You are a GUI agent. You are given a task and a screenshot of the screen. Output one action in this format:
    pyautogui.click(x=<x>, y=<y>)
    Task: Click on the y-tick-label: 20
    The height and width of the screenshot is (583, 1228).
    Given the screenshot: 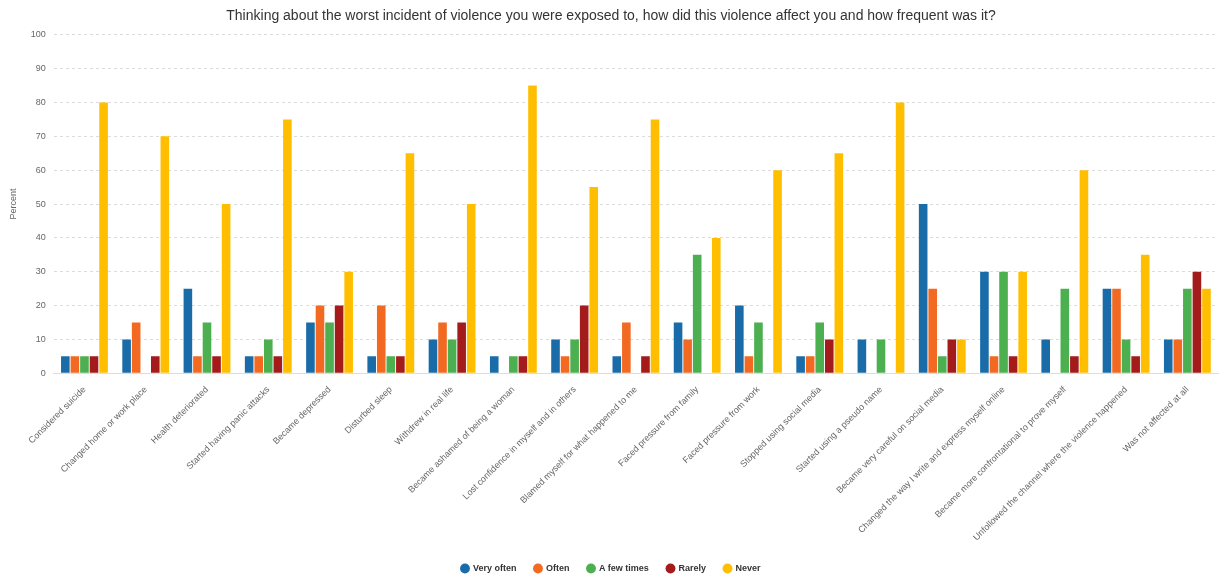 What is the action you would take?
    pyautogui.click(x=40, y=305)
    